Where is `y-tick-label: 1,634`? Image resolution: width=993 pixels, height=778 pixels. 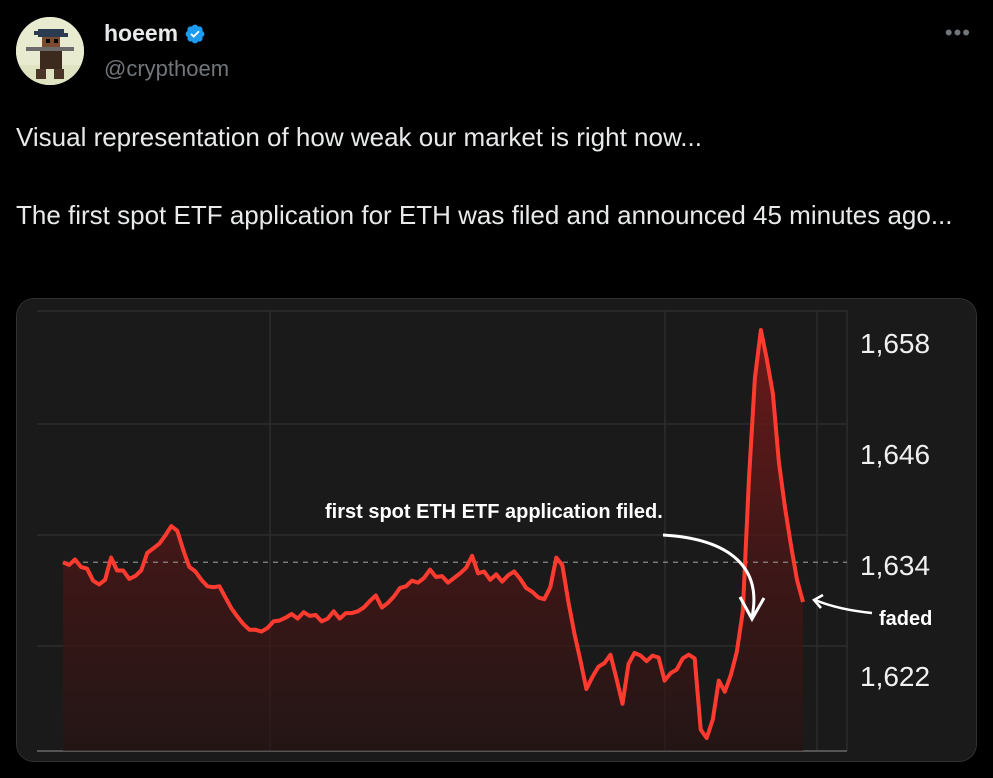
y-tick-label: 1,634 is located at coordinates (895, 565).